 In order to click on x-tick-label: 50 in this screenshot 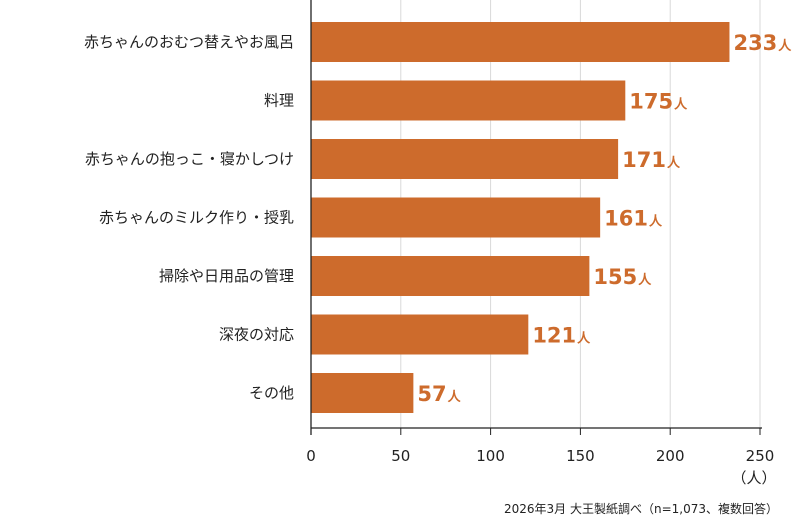, I will do `click(400, 456)`.